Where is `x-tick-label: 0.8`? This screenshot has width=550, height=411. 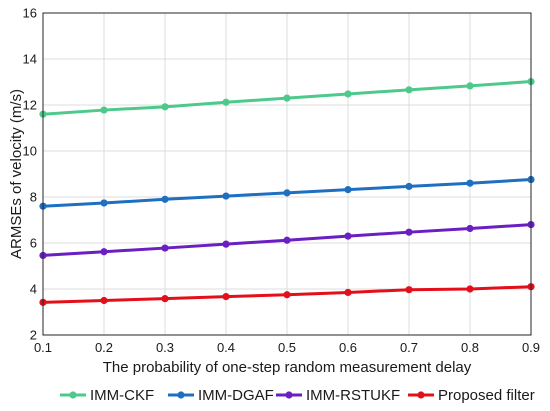
x-tick-label: 0.8 is located at coordinates (470, 347).